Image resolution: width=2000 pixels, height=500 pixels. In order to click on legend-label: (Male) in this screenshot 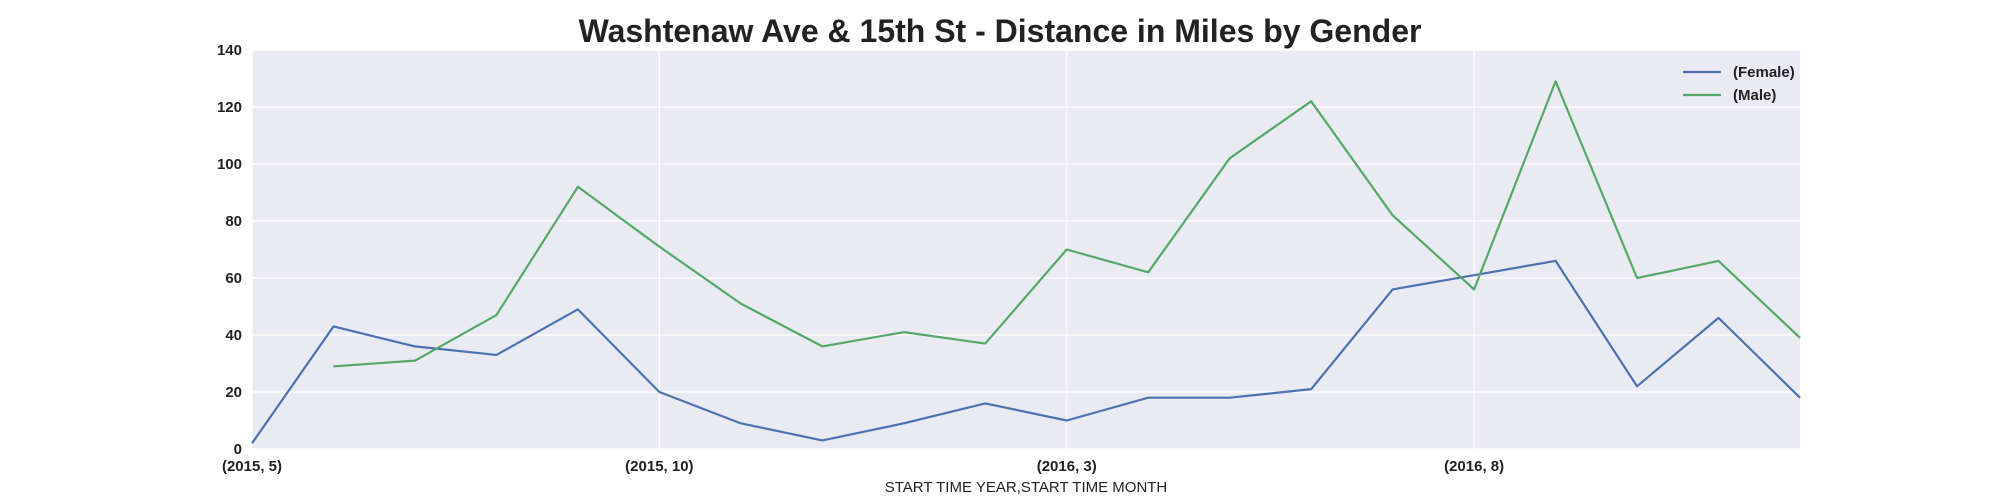, I will do `click(1754, 95)`.